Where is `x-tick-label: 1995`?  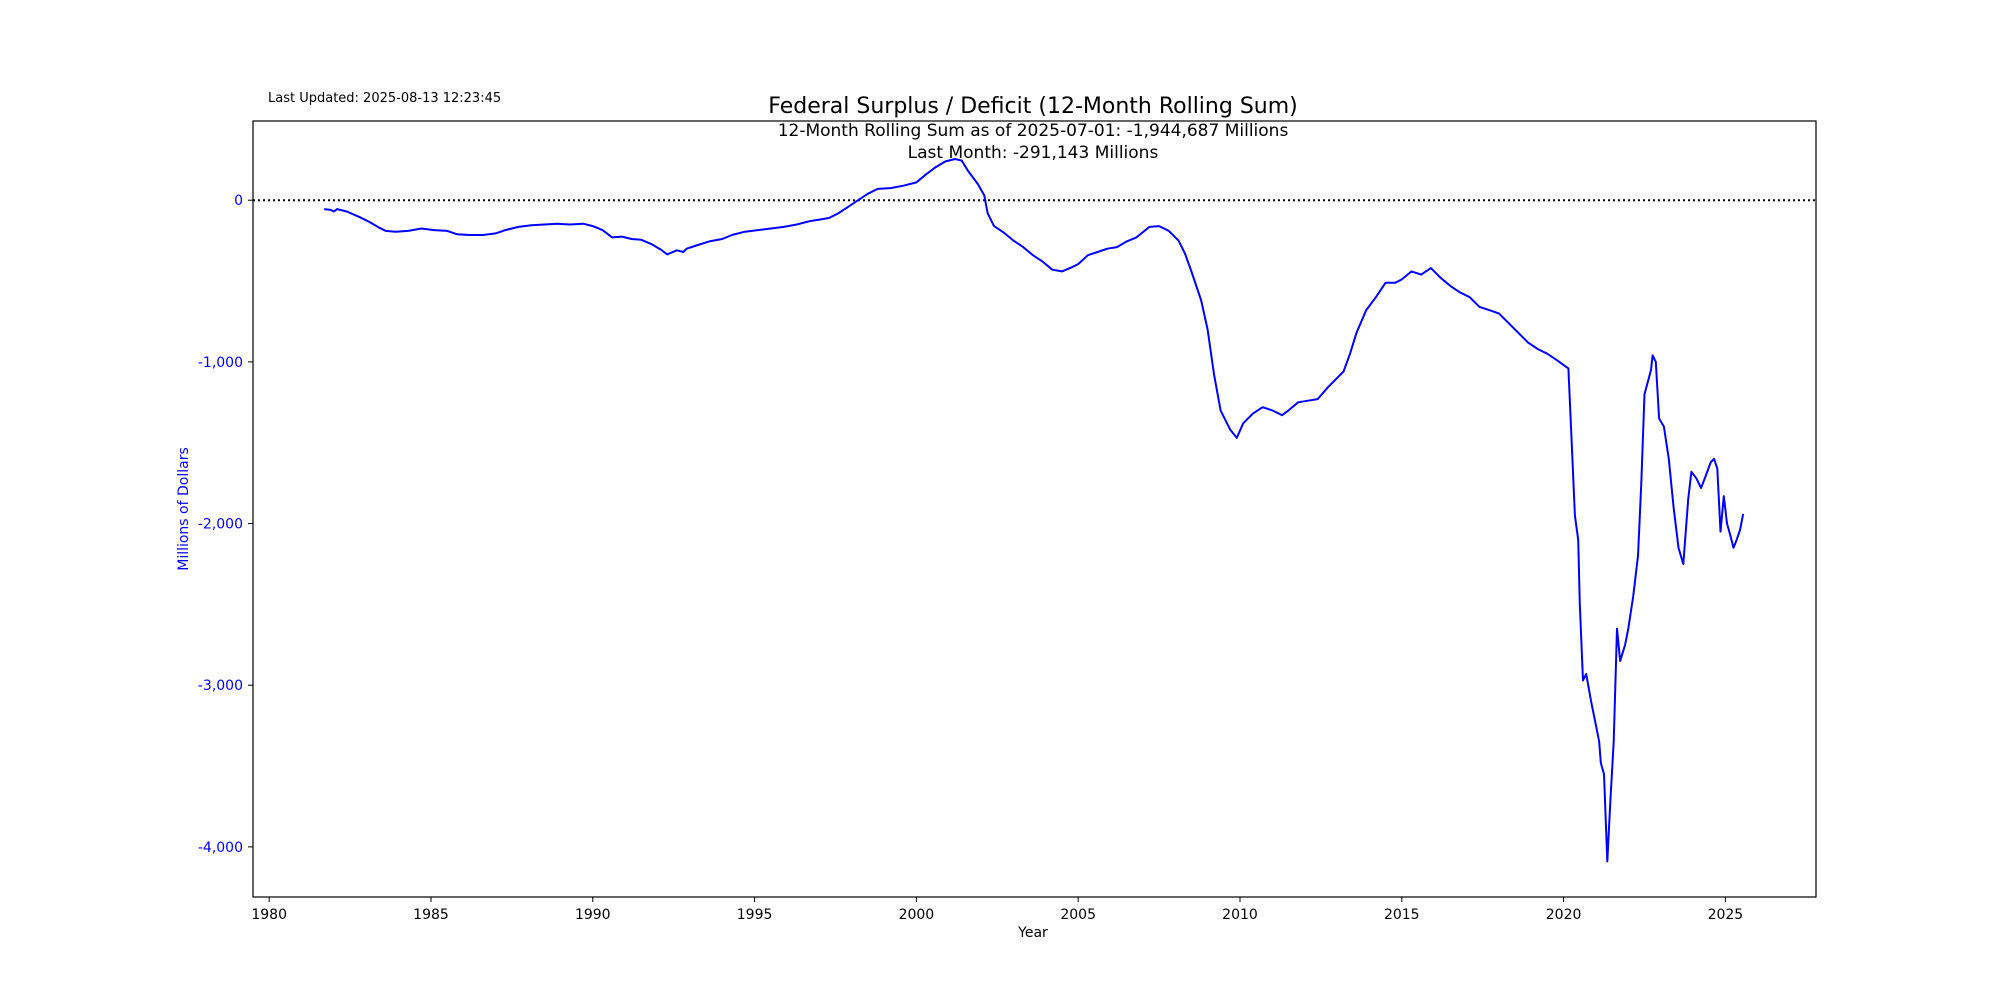 x-tick-label: 1995 is located at coordinates (755, 915).